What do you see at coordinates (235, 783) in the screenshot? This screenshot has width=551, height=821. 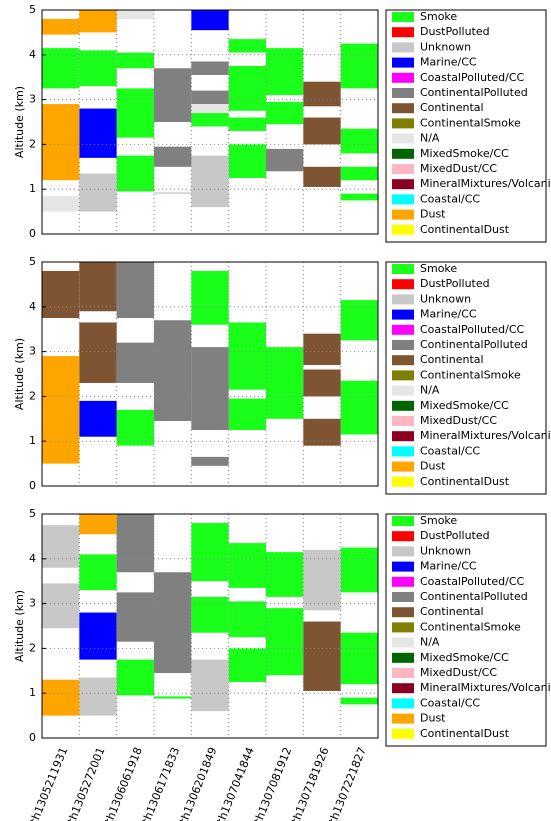 I see `x-tick-label: th1307041844` at bounding box center [235, 783].